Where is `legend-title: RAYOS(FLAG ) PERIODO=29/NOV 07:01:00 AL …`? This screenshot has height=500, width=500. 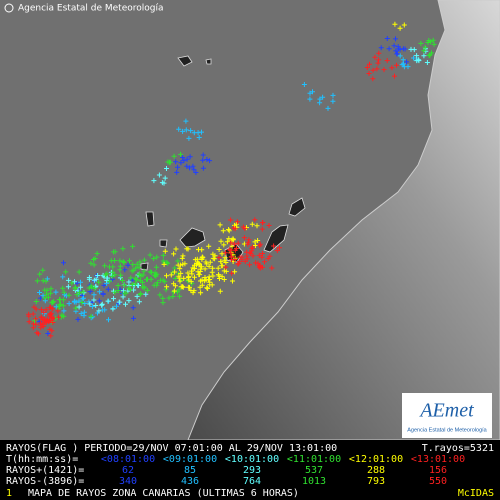 legend-title: RAYOS(FLAG ) PERIODO=29/NOV 07:01:00 AL … is located at coordinates (171, 448).